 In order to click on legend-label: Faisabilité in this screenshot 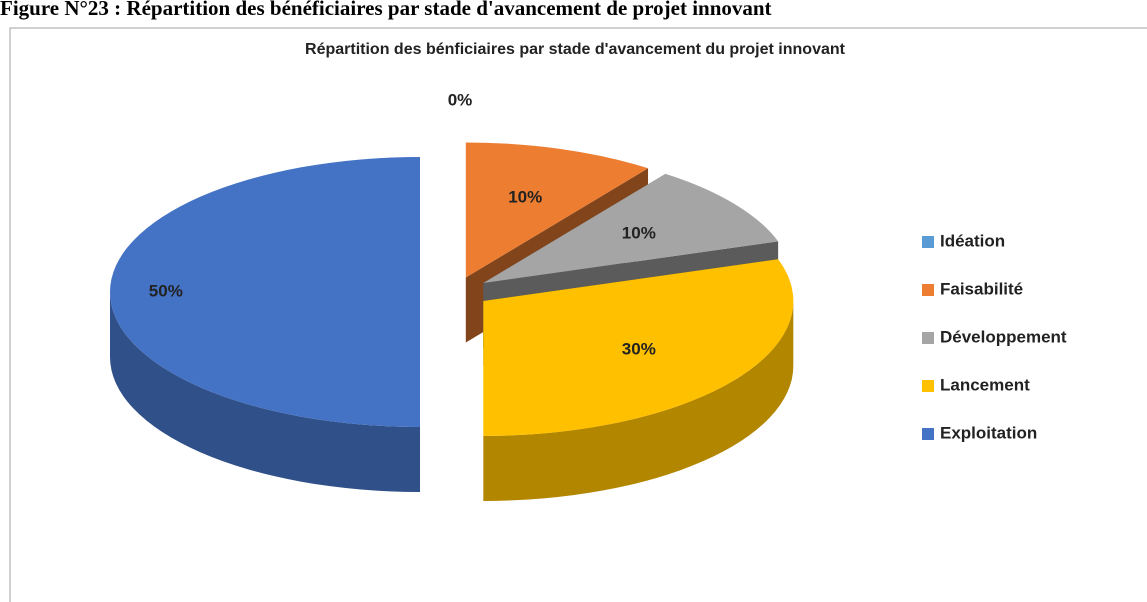, I will do `click(981, 288)`.